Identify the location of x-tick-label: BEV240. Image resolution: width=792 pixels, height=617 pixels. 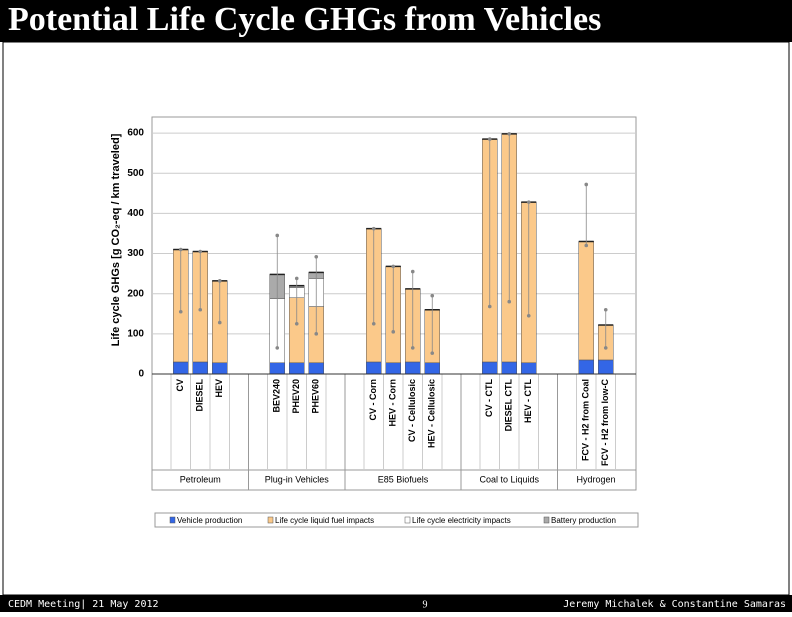
(277, 396).